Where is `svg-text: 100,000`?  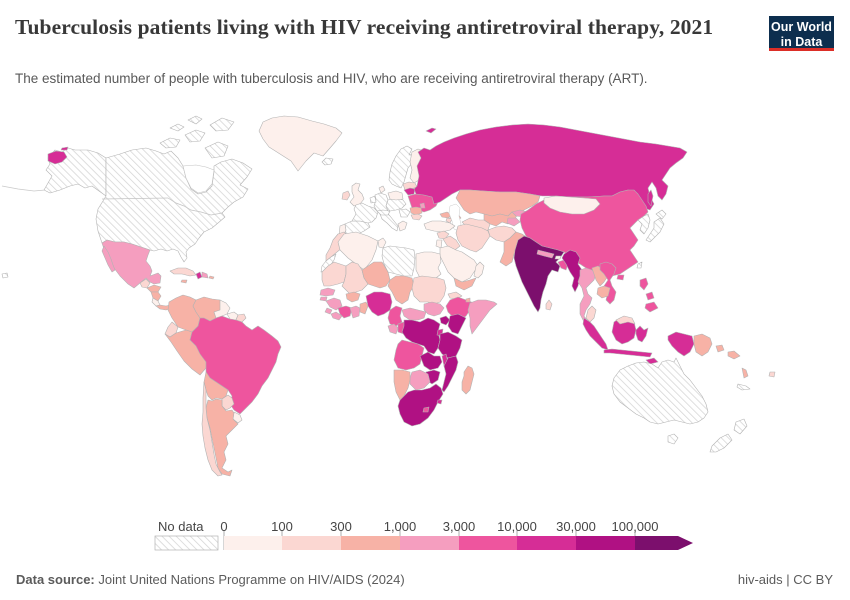 svg-text: 100,000 is located at coordinates (635, 526).